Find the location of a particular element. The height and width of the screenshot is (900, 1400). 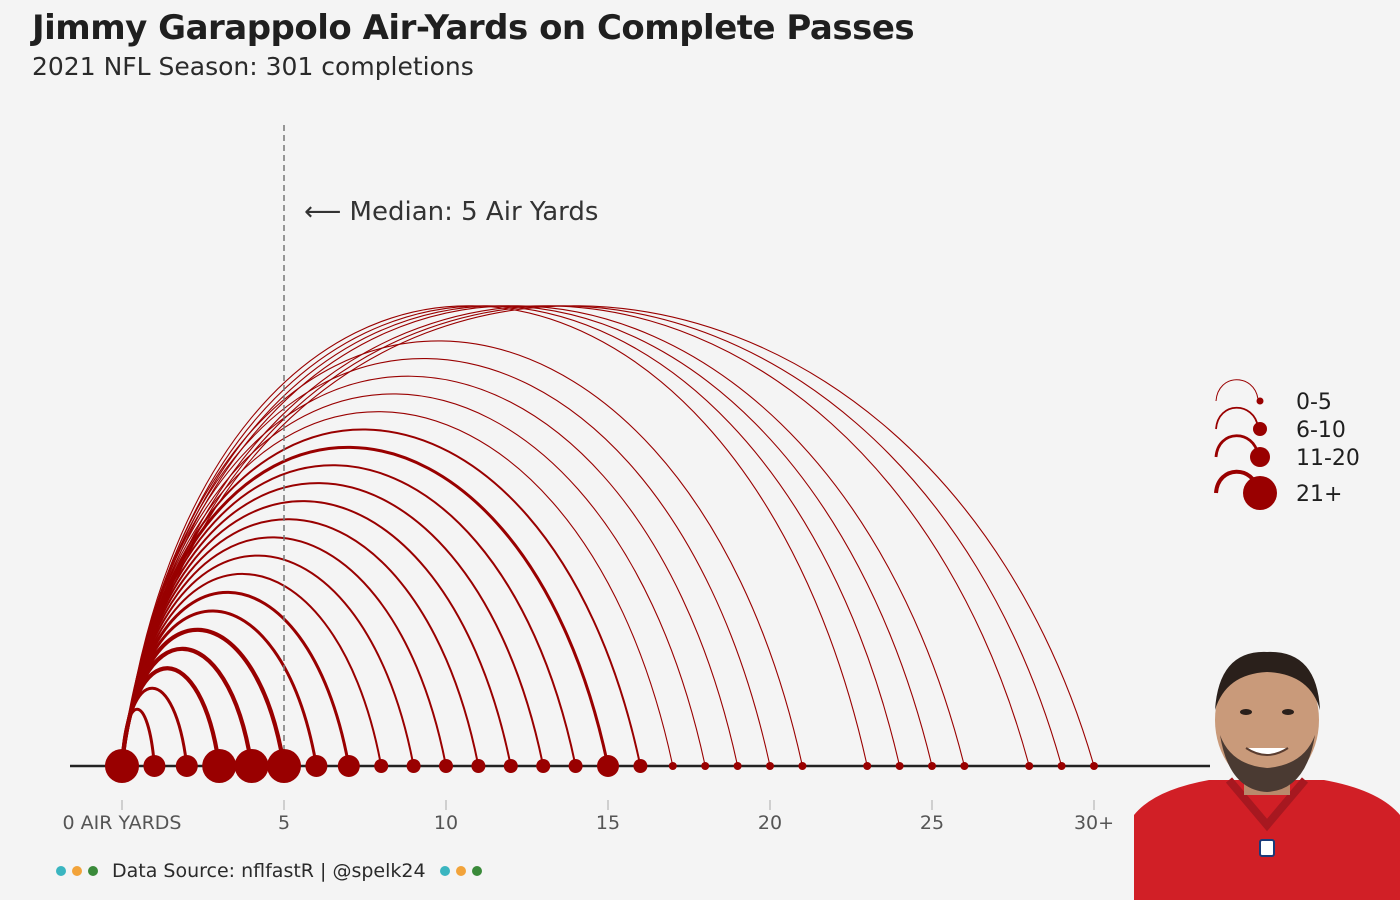

point-series is located at coordinates (601, 766).